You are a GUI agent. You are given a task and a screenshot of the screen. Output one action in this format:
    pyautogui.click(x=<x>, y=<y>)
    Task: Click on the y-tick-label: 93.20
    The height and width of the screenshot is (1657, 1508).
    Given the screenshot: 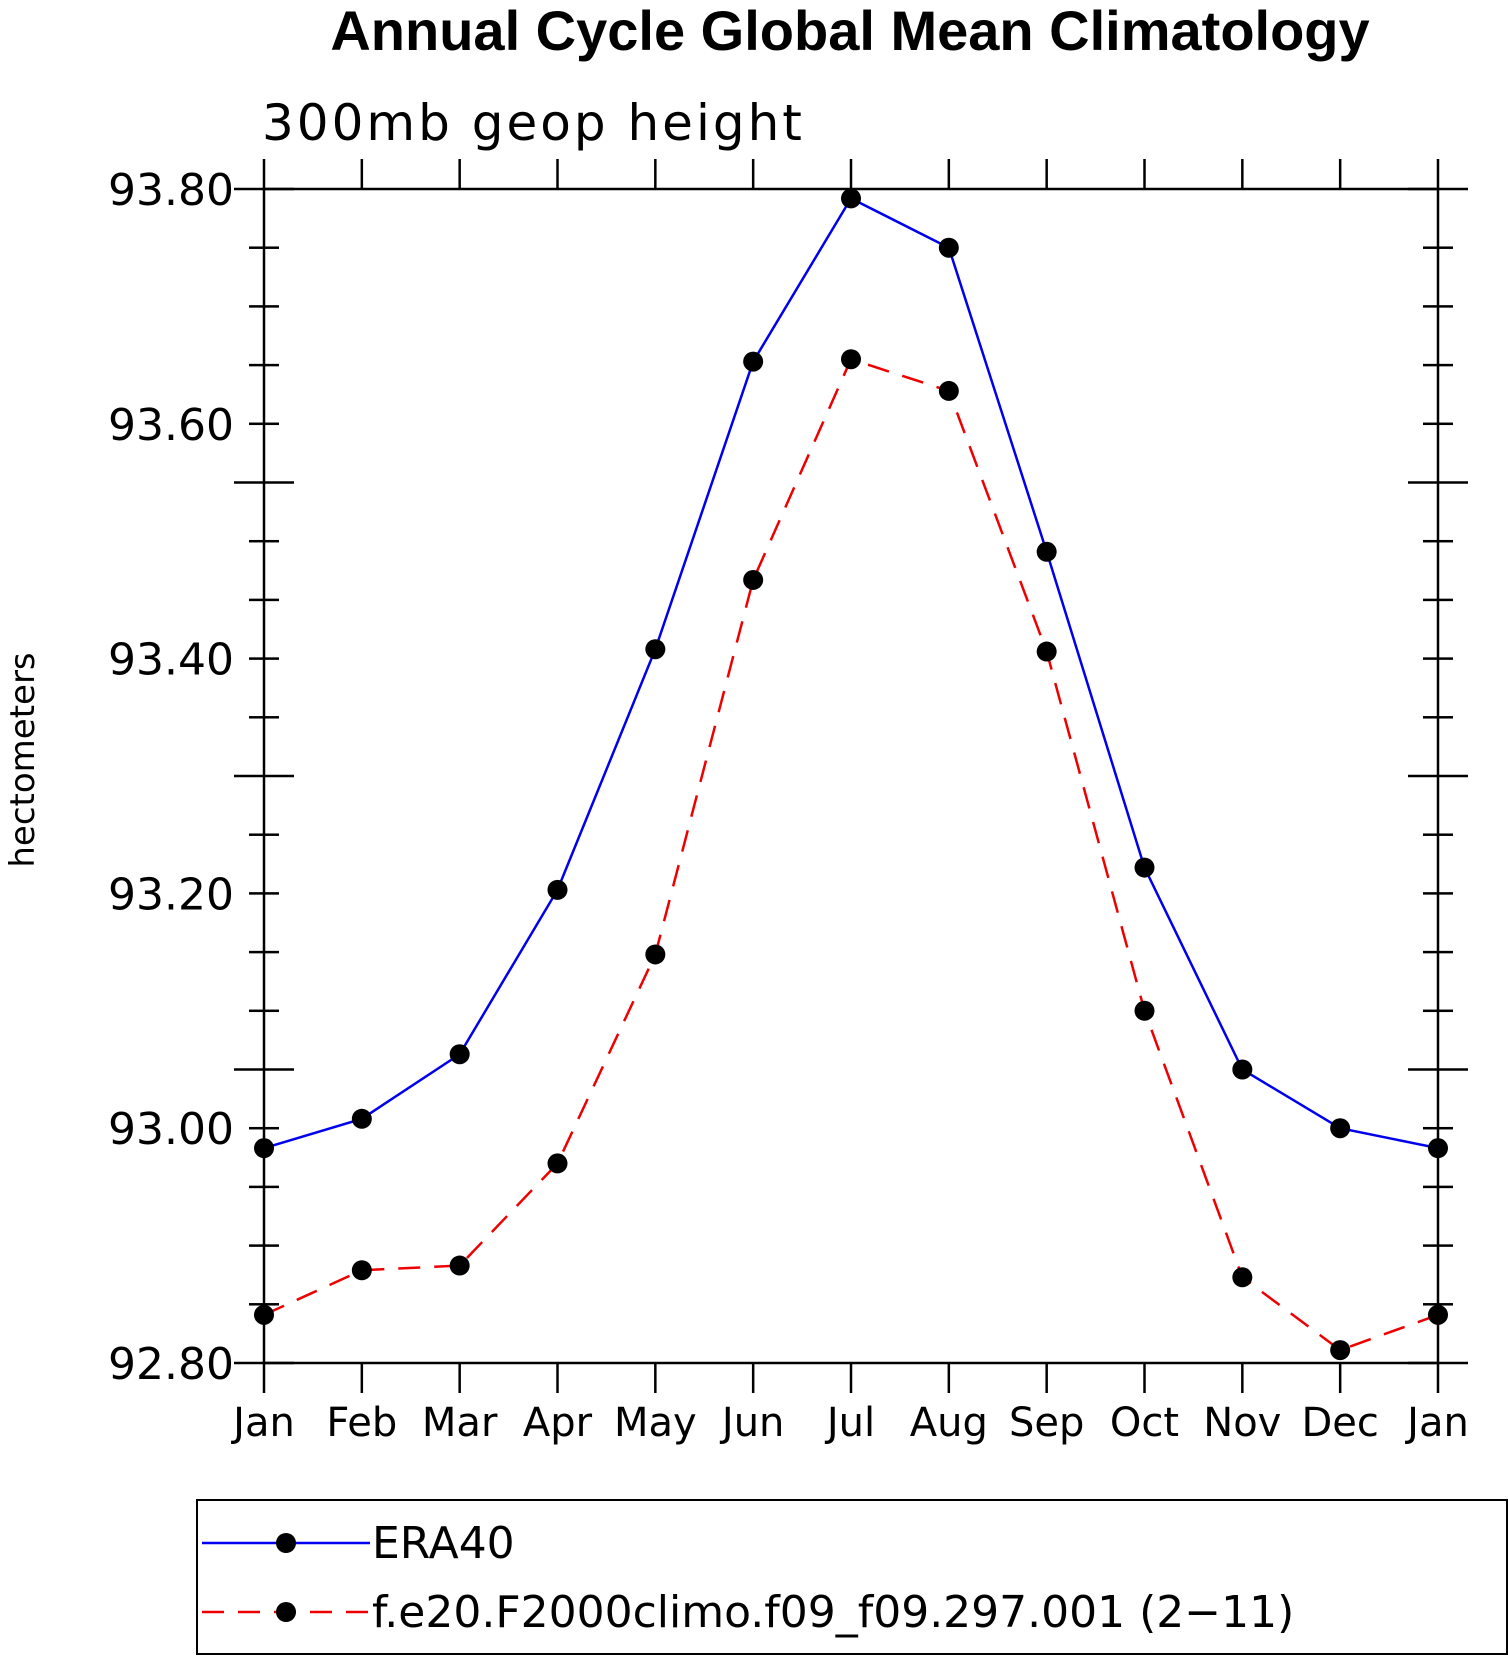 What is the action you would take?
    pyautogui.click(x=171, y=894)
    